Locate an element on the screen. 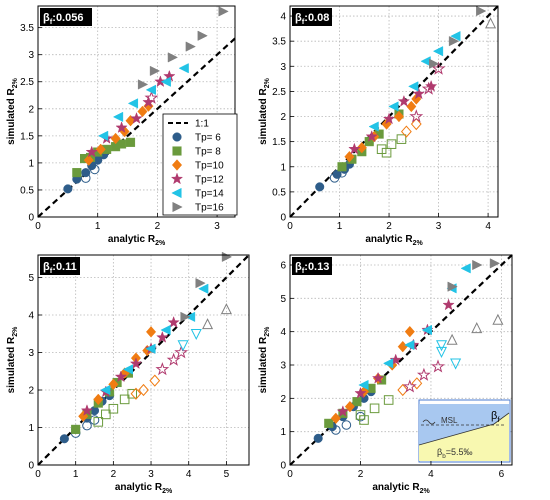 This screenshot has width=550, height=500. beta-badge-label: βf:0.08 is located at coordinates (312, 19).